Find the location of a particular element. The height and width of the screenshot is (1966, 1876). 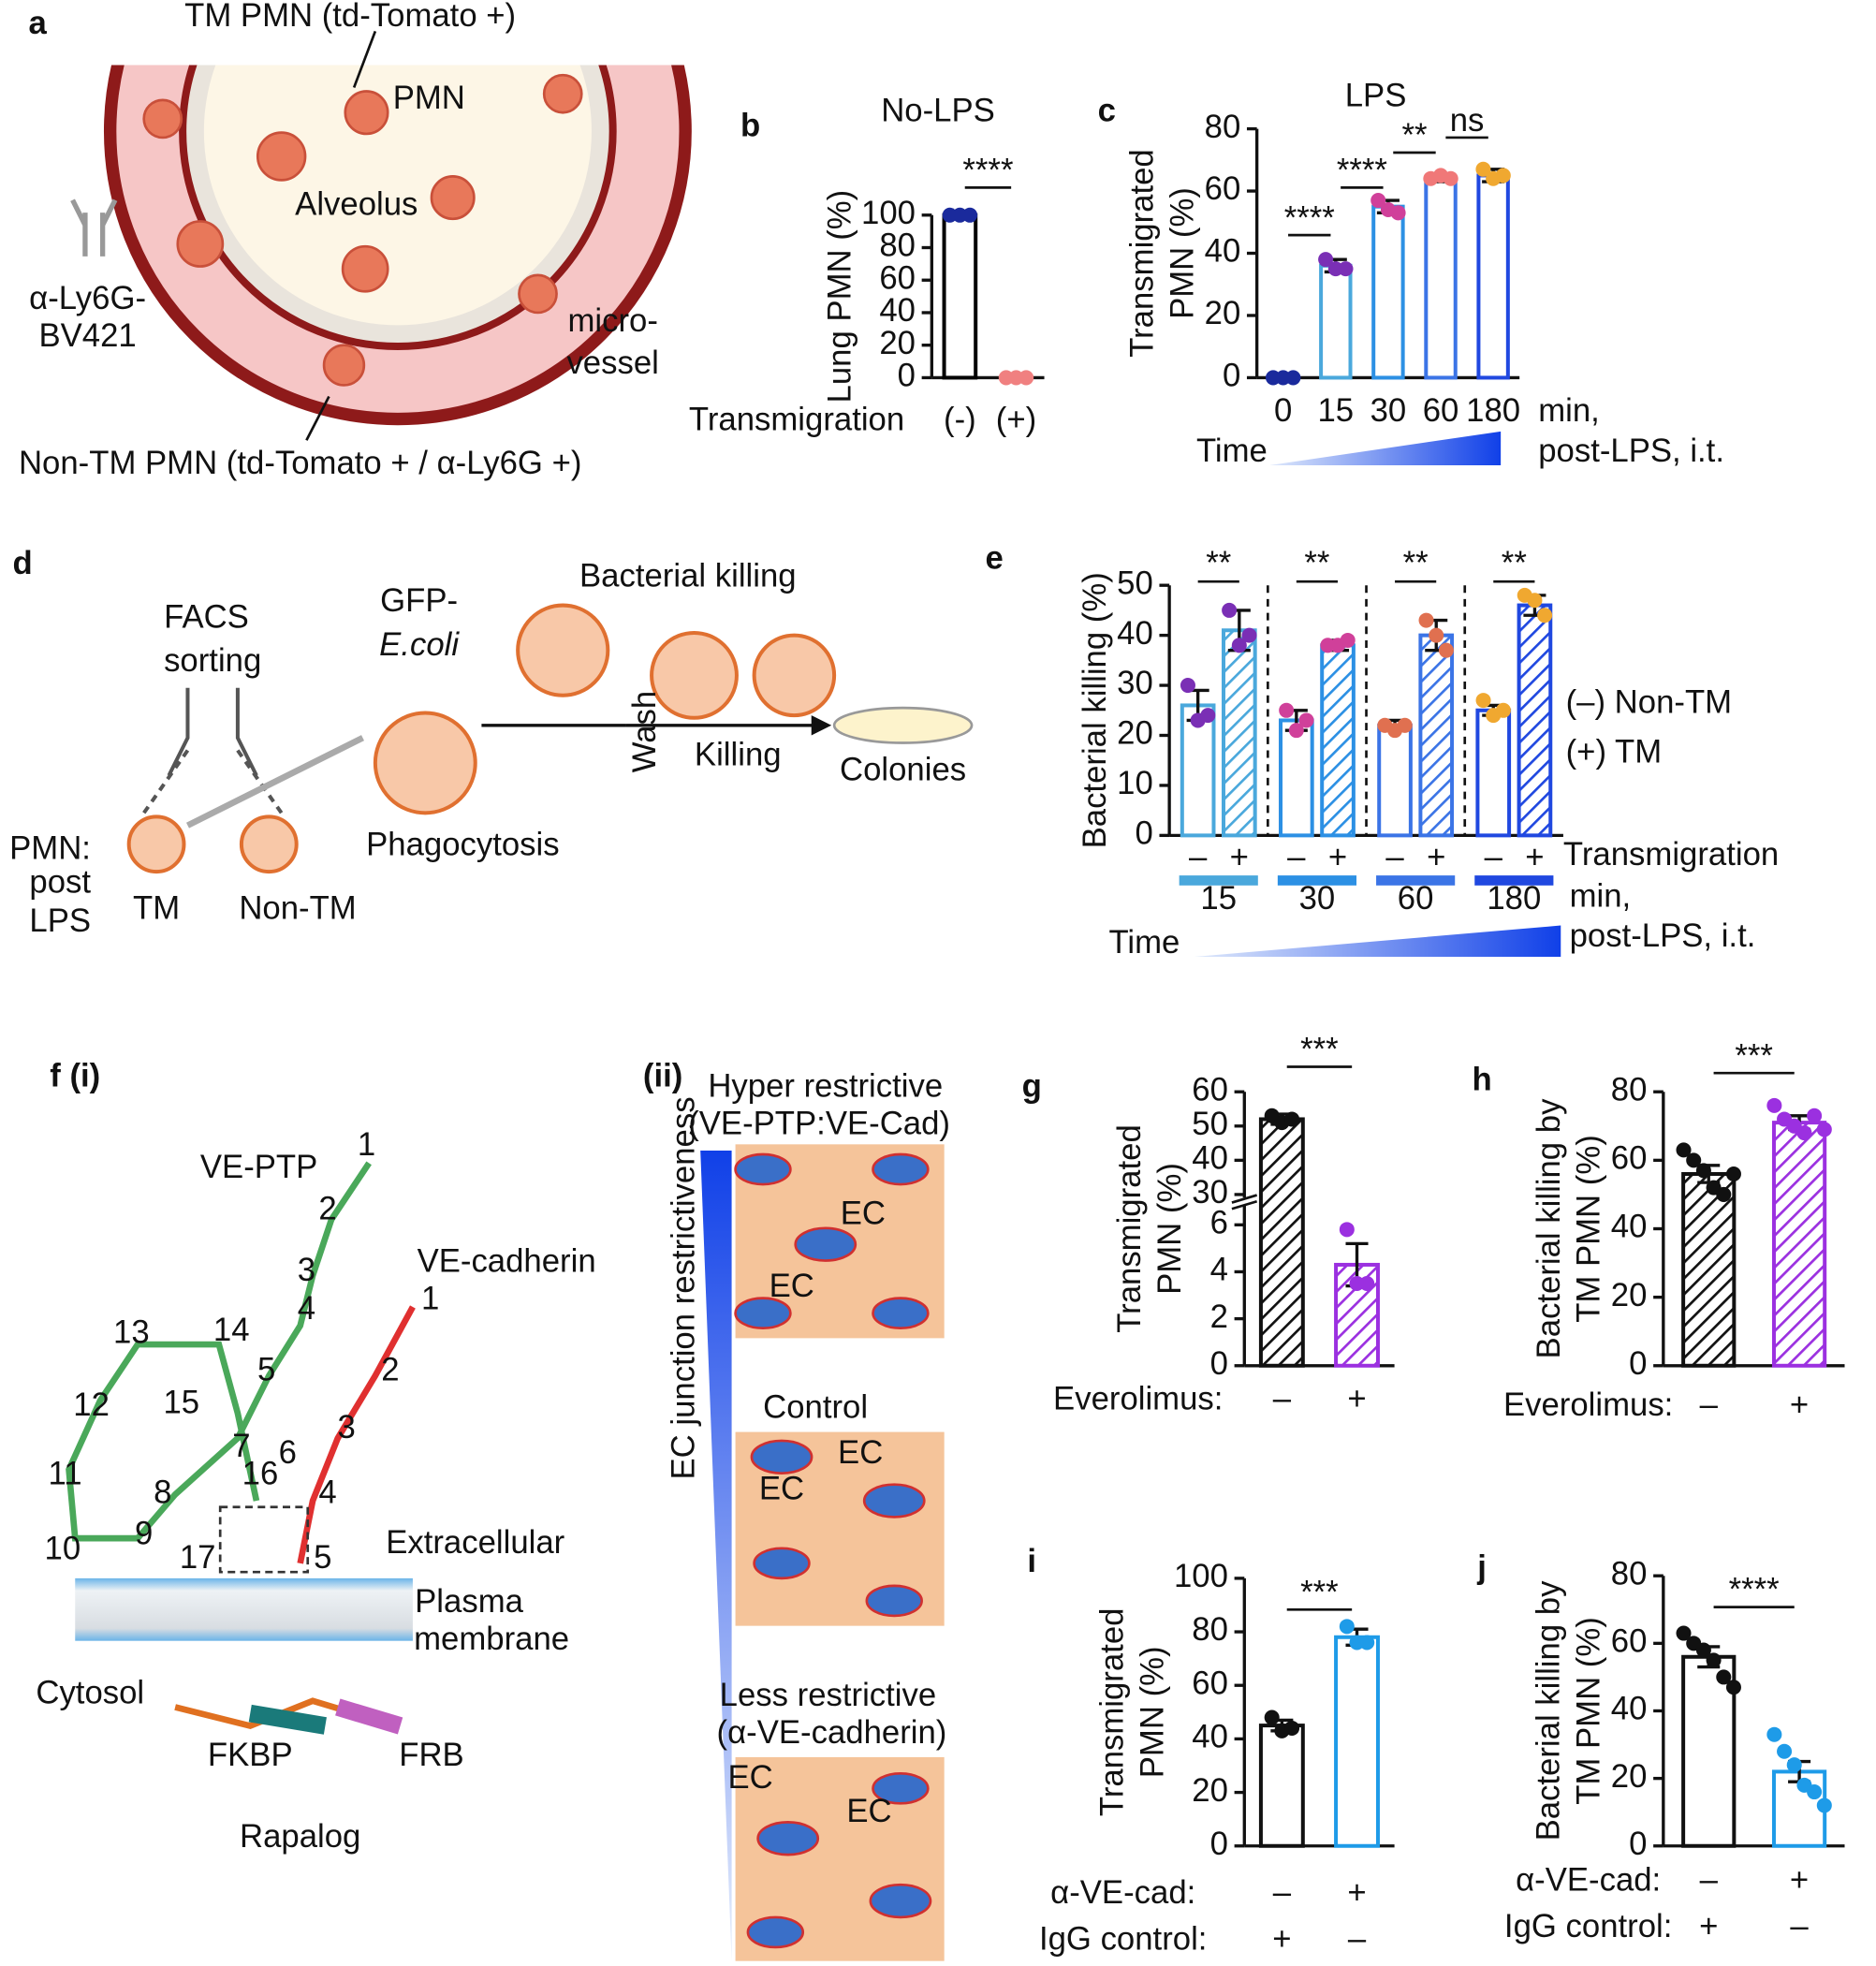

label: Hyper restrictive is located at coordinates (825, 1086).